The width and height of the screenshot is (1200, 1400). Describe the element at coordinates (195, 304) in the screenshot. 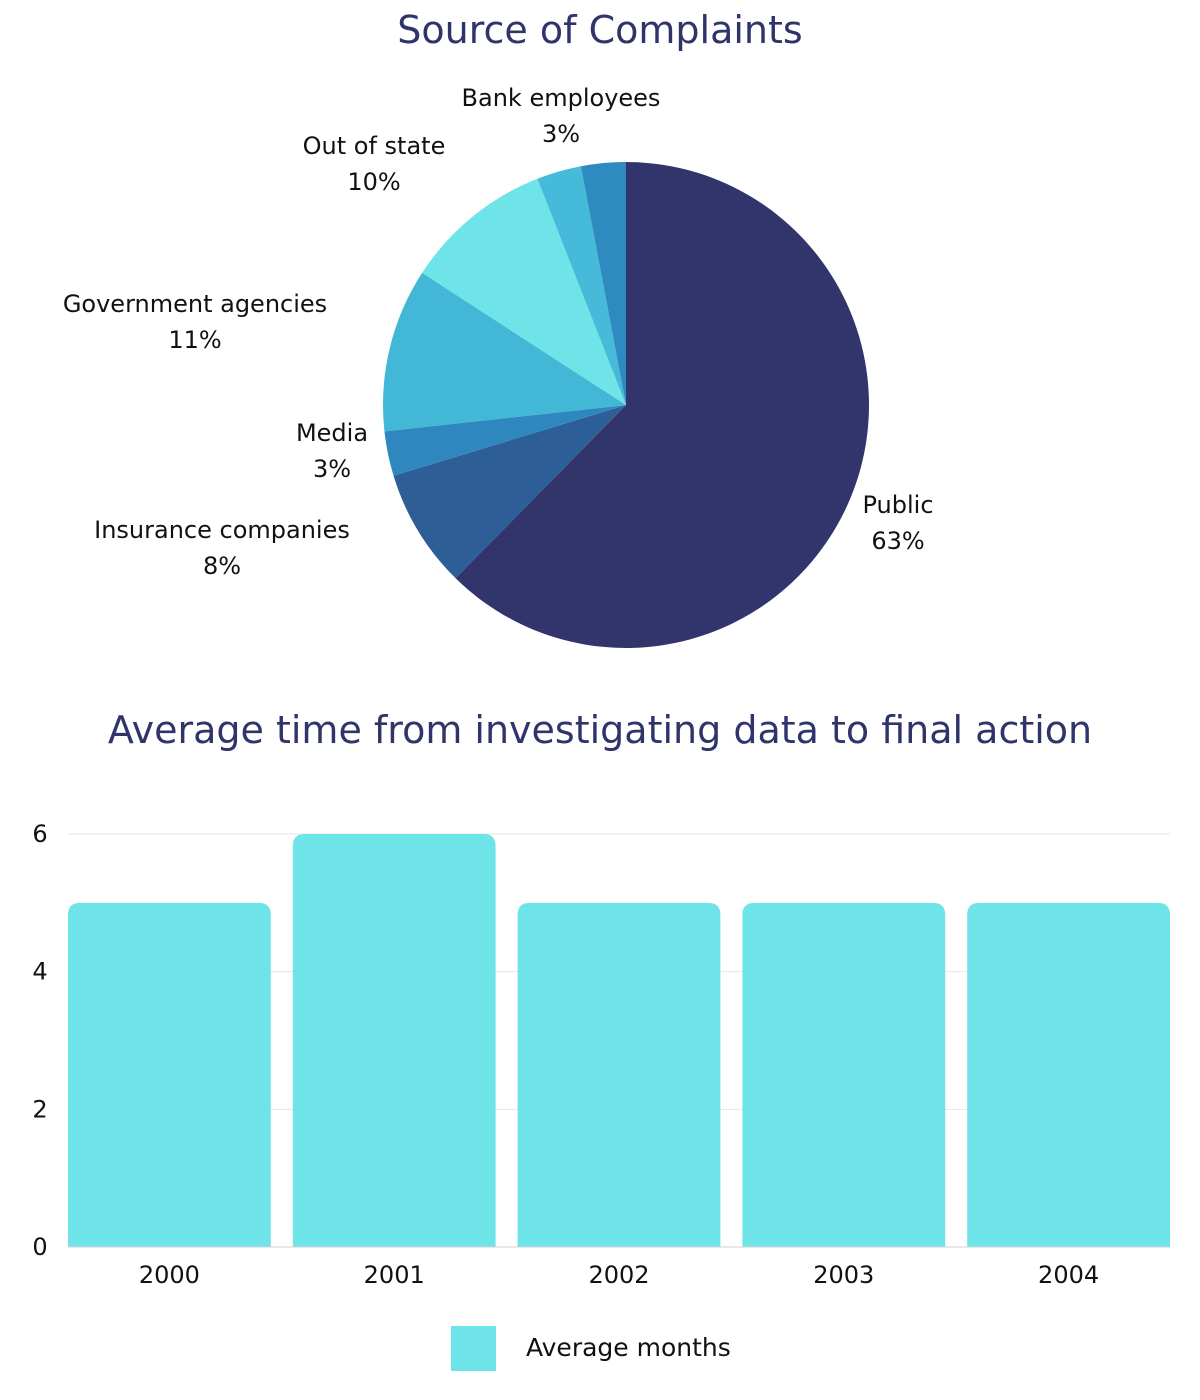

I see `pie-slice-label: Government agencies` at that location.